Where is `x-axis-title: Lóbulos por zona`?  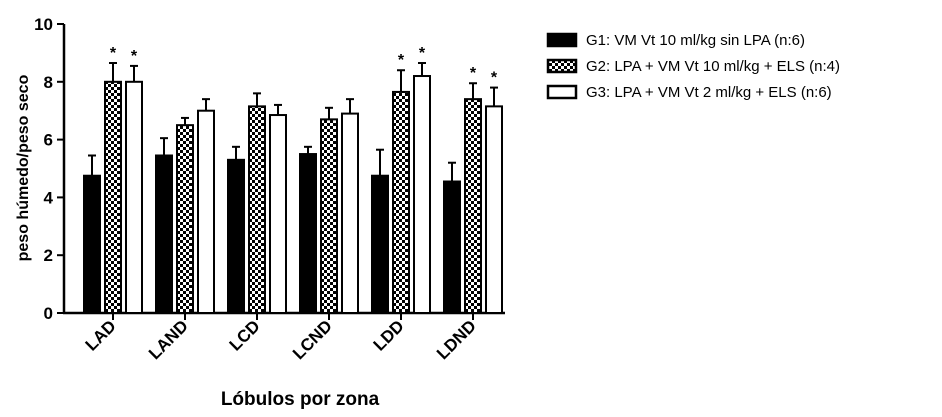
x-axis-title: Lóbulos por zona is located at coordinates (300, 399).